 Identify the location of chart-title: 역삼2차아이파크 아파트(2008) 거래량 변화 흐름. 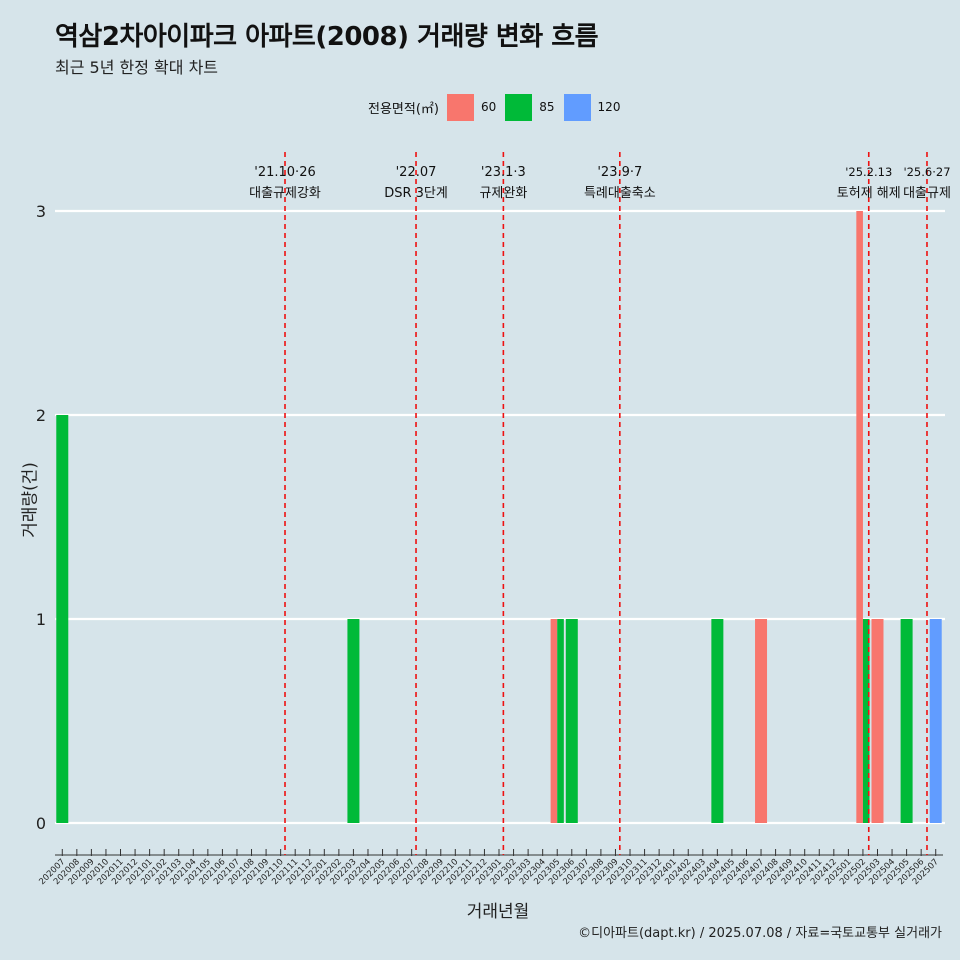
(327, 37).